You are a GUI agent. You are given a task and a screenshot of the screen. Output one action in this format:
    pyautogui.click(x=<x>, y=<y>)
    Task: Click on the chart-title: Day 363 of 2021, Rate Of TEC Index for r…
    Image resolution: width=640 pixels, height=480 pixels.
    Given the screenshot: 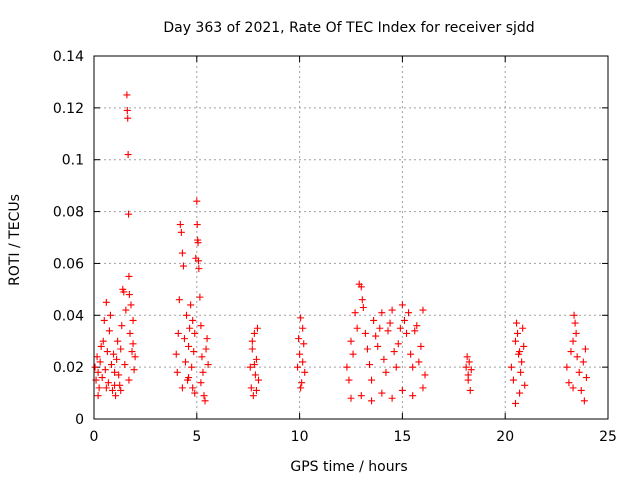 What is the action you would take?
    pyautogui.click(x=348, y=28)
    